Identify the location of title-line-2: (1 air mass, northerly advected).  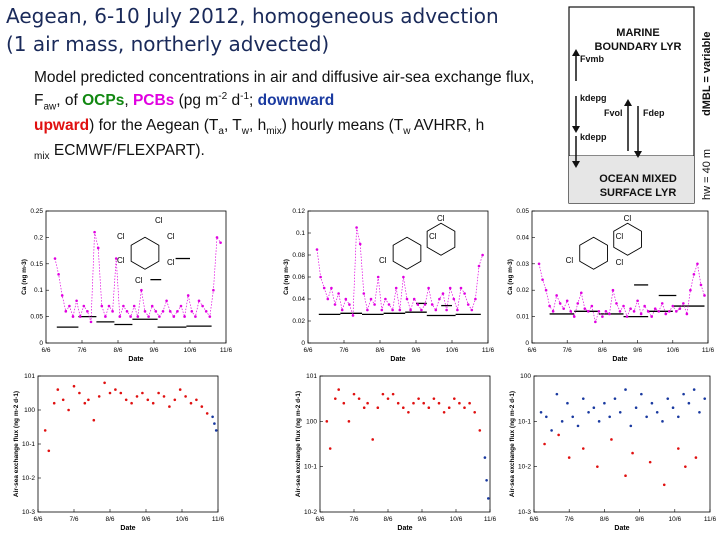
(168, 44).